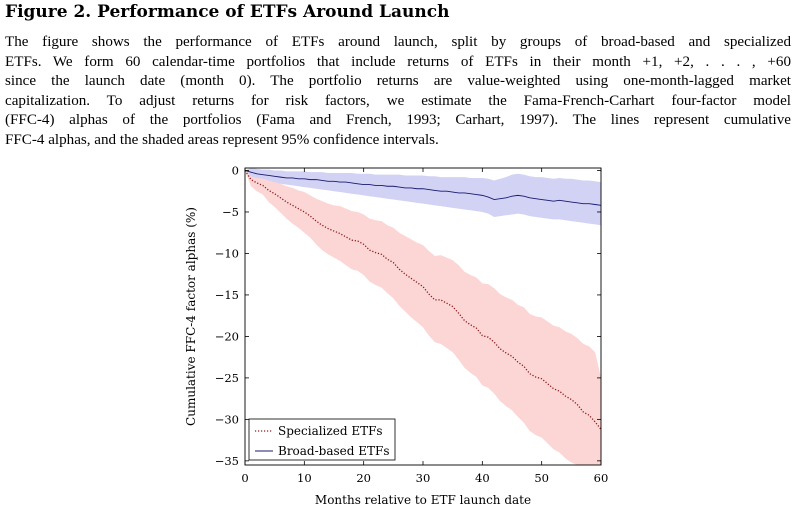  Describe the element at coordinates (601, 478) in the screenshot. I see `x-tick-label: 60` at that location.